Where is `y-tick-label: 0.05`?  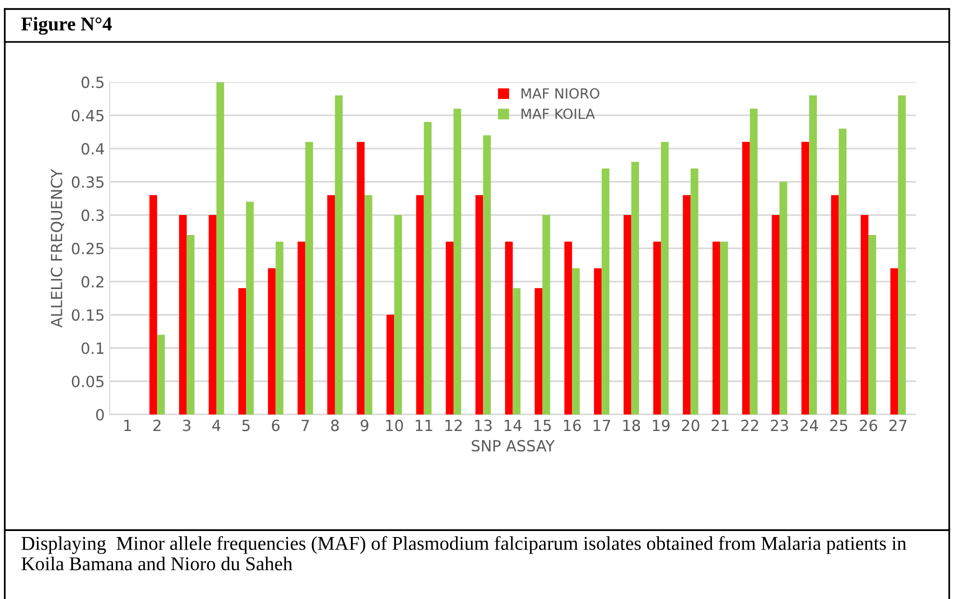
y-tick-label: 0.05 is located at coordinates (88, 382).